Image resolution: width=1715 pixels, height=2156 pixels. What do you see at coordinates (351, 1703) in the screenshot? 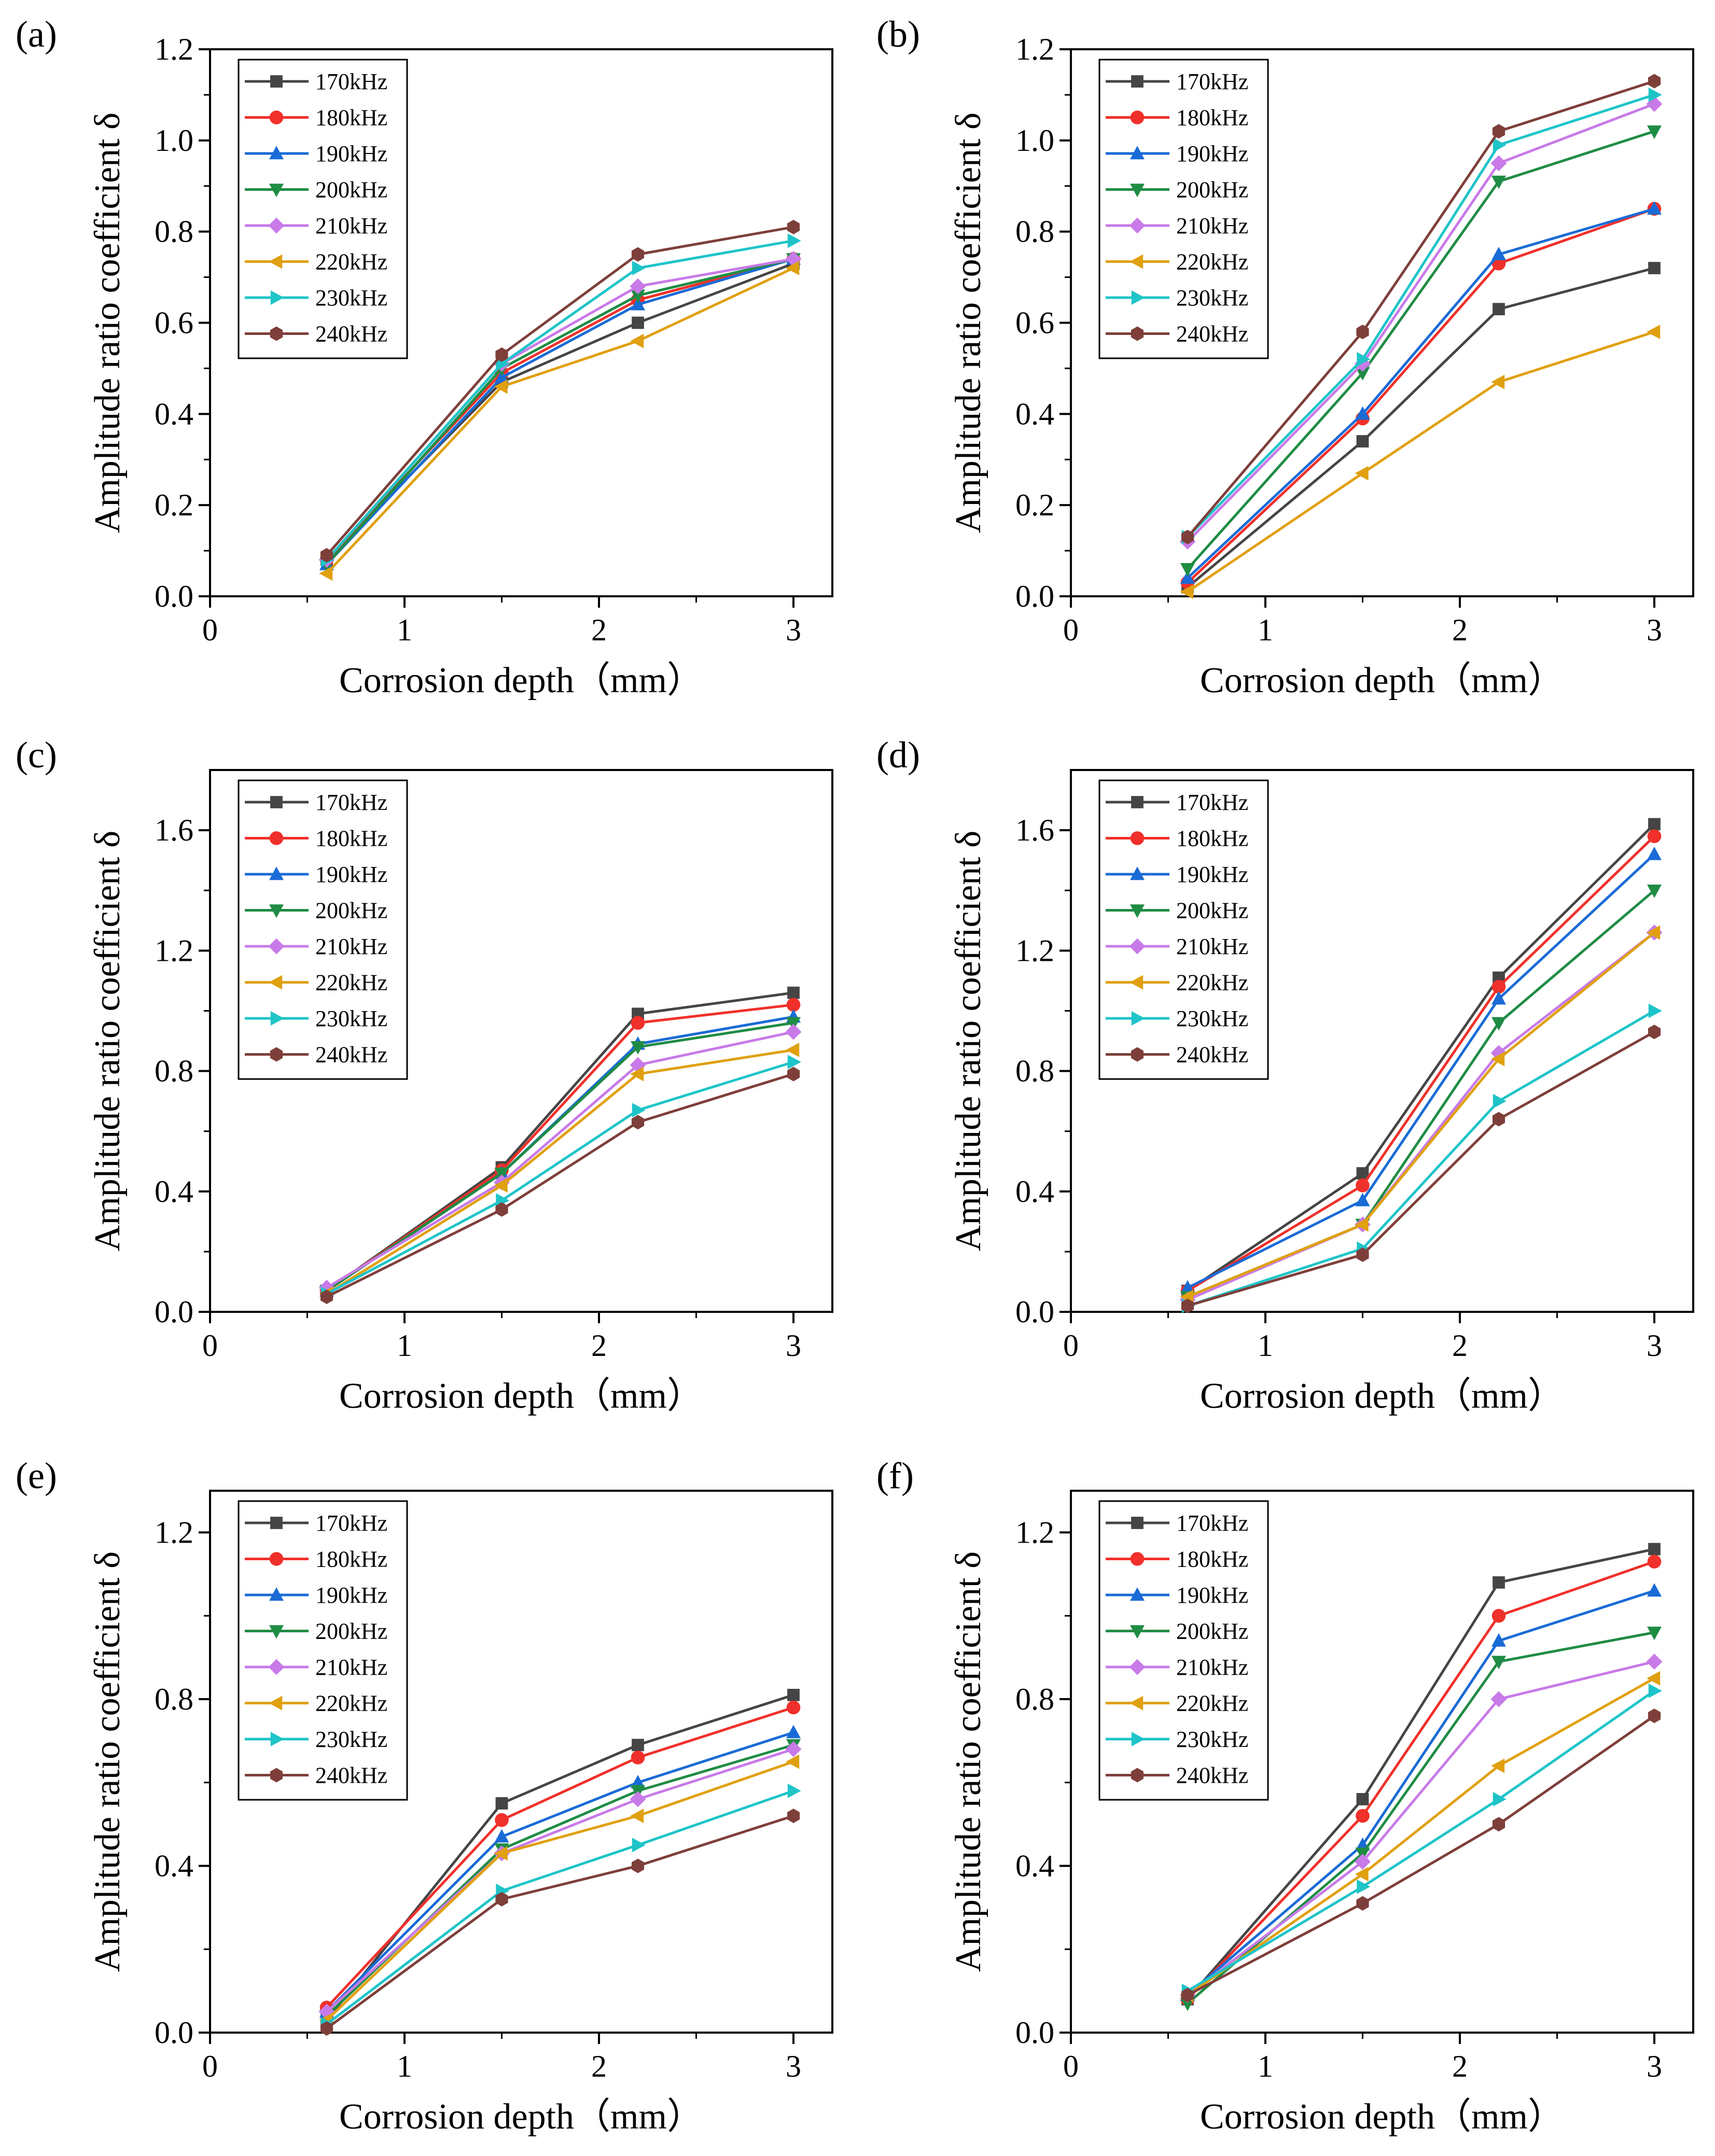
I see `legend-label: 220kHz` at bounding box center [351, 1703].